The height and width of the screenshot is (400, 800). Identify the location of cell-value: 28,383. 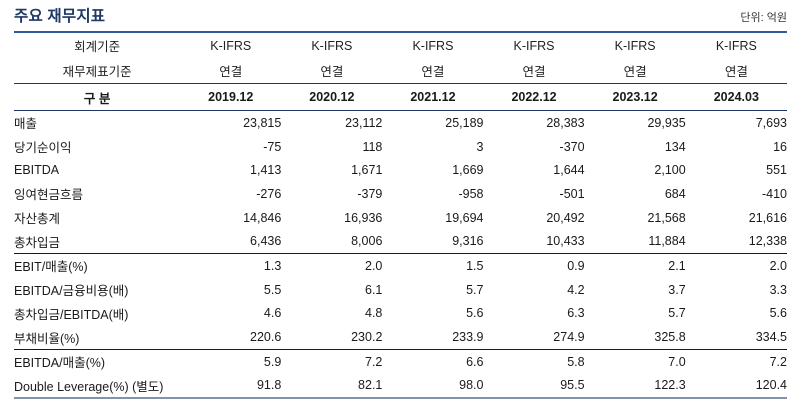
(565, 122).